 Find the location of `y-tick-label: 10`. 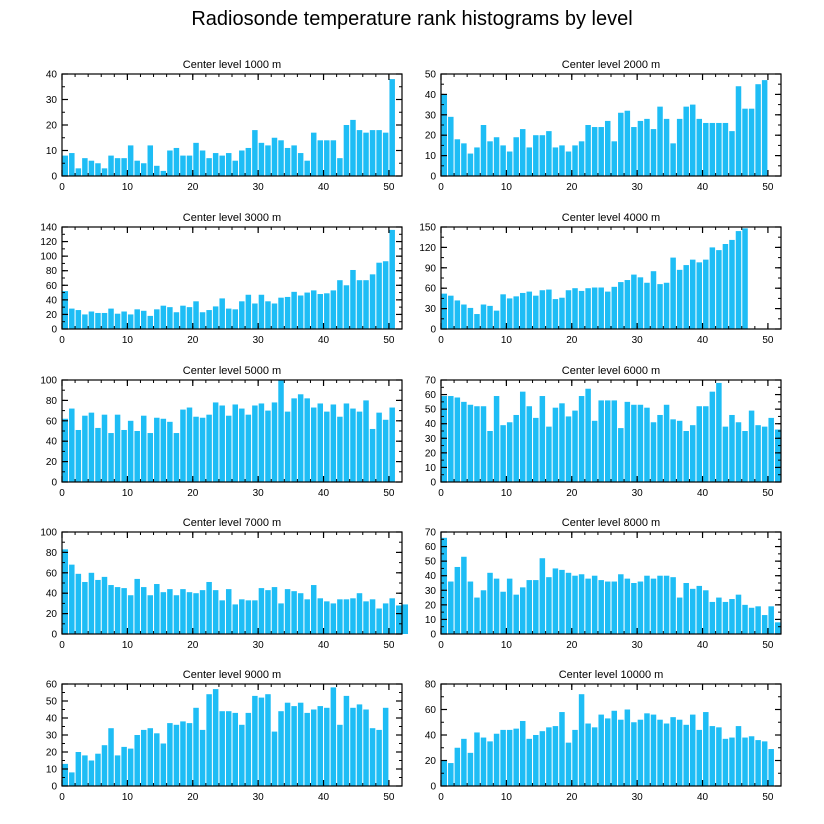

y-tick-label: 10 is located at coordinates (52, 151).